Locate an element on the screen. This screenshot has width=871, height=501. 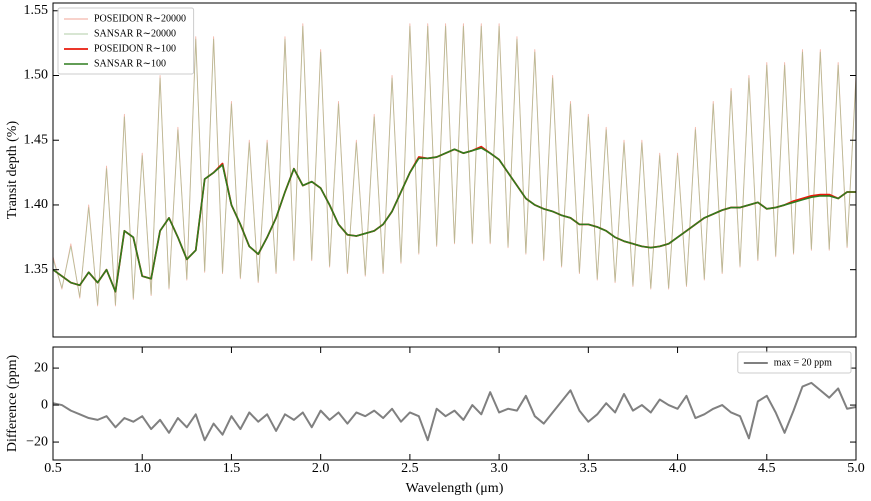
y-tick-label: 1.55 is located at coordinates (36, 10).